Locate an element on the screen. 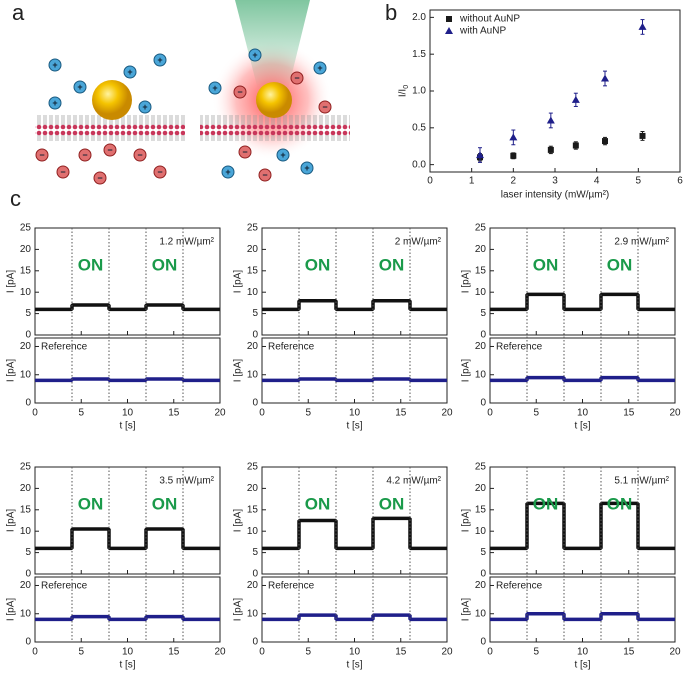 This screenshot has height=678, width=685. trace-title: 2.9 mW/µm² is located at coordinates (641, 242).